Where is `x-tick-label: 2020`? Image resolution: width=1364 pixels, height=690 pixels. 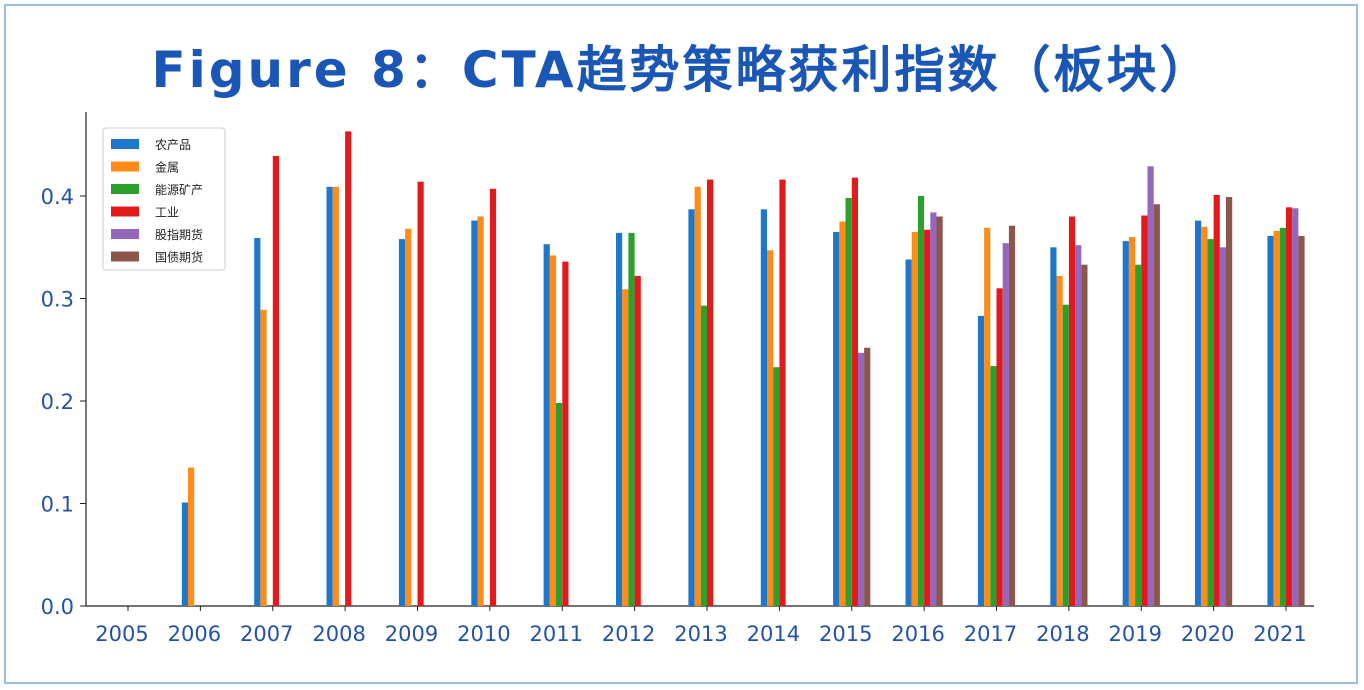 x-tick-label: 2020 is located at coordinates (1207, 634).